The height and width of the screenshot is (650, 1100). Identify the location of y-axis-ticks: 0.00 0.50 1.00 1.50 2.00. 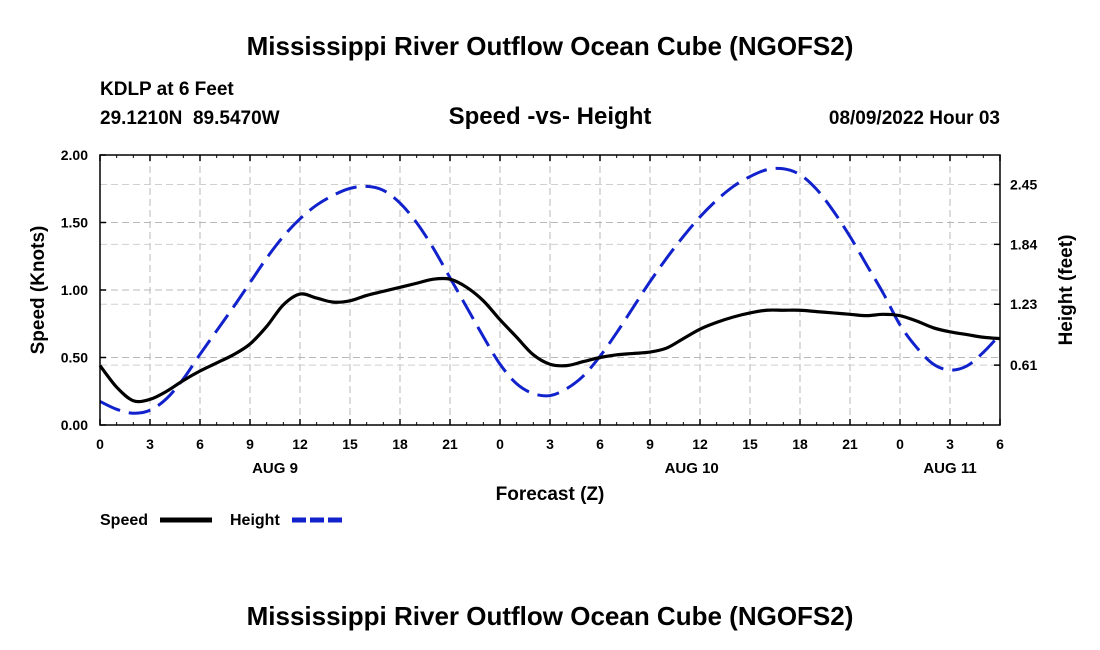
(83, 290).